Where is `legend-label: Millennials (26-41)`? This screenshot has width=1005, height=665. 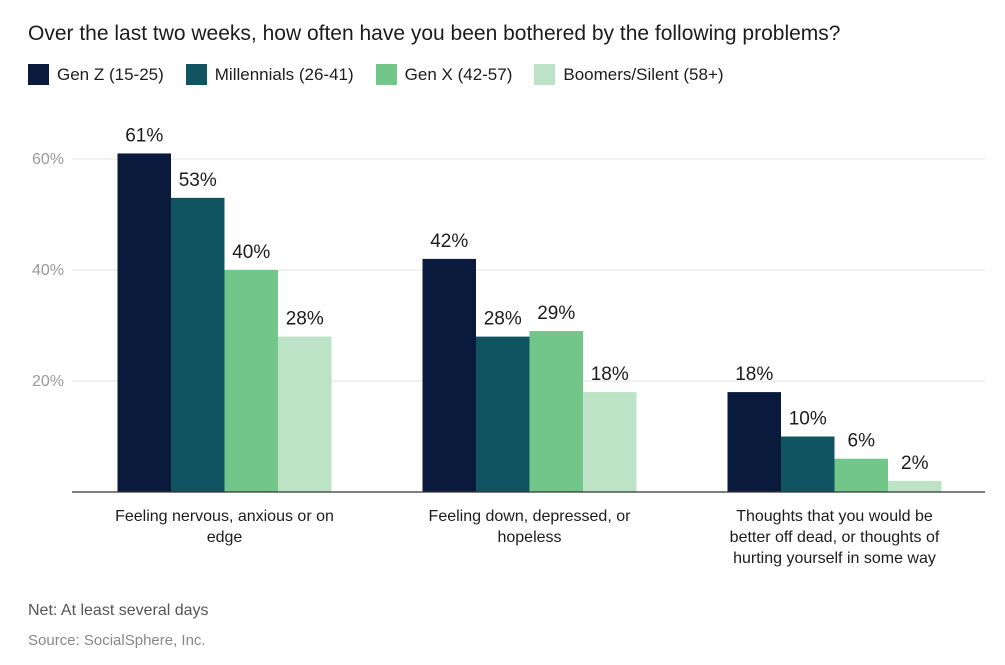 legend-label: Millennials (26-41) is located at coordinates (284, 74).